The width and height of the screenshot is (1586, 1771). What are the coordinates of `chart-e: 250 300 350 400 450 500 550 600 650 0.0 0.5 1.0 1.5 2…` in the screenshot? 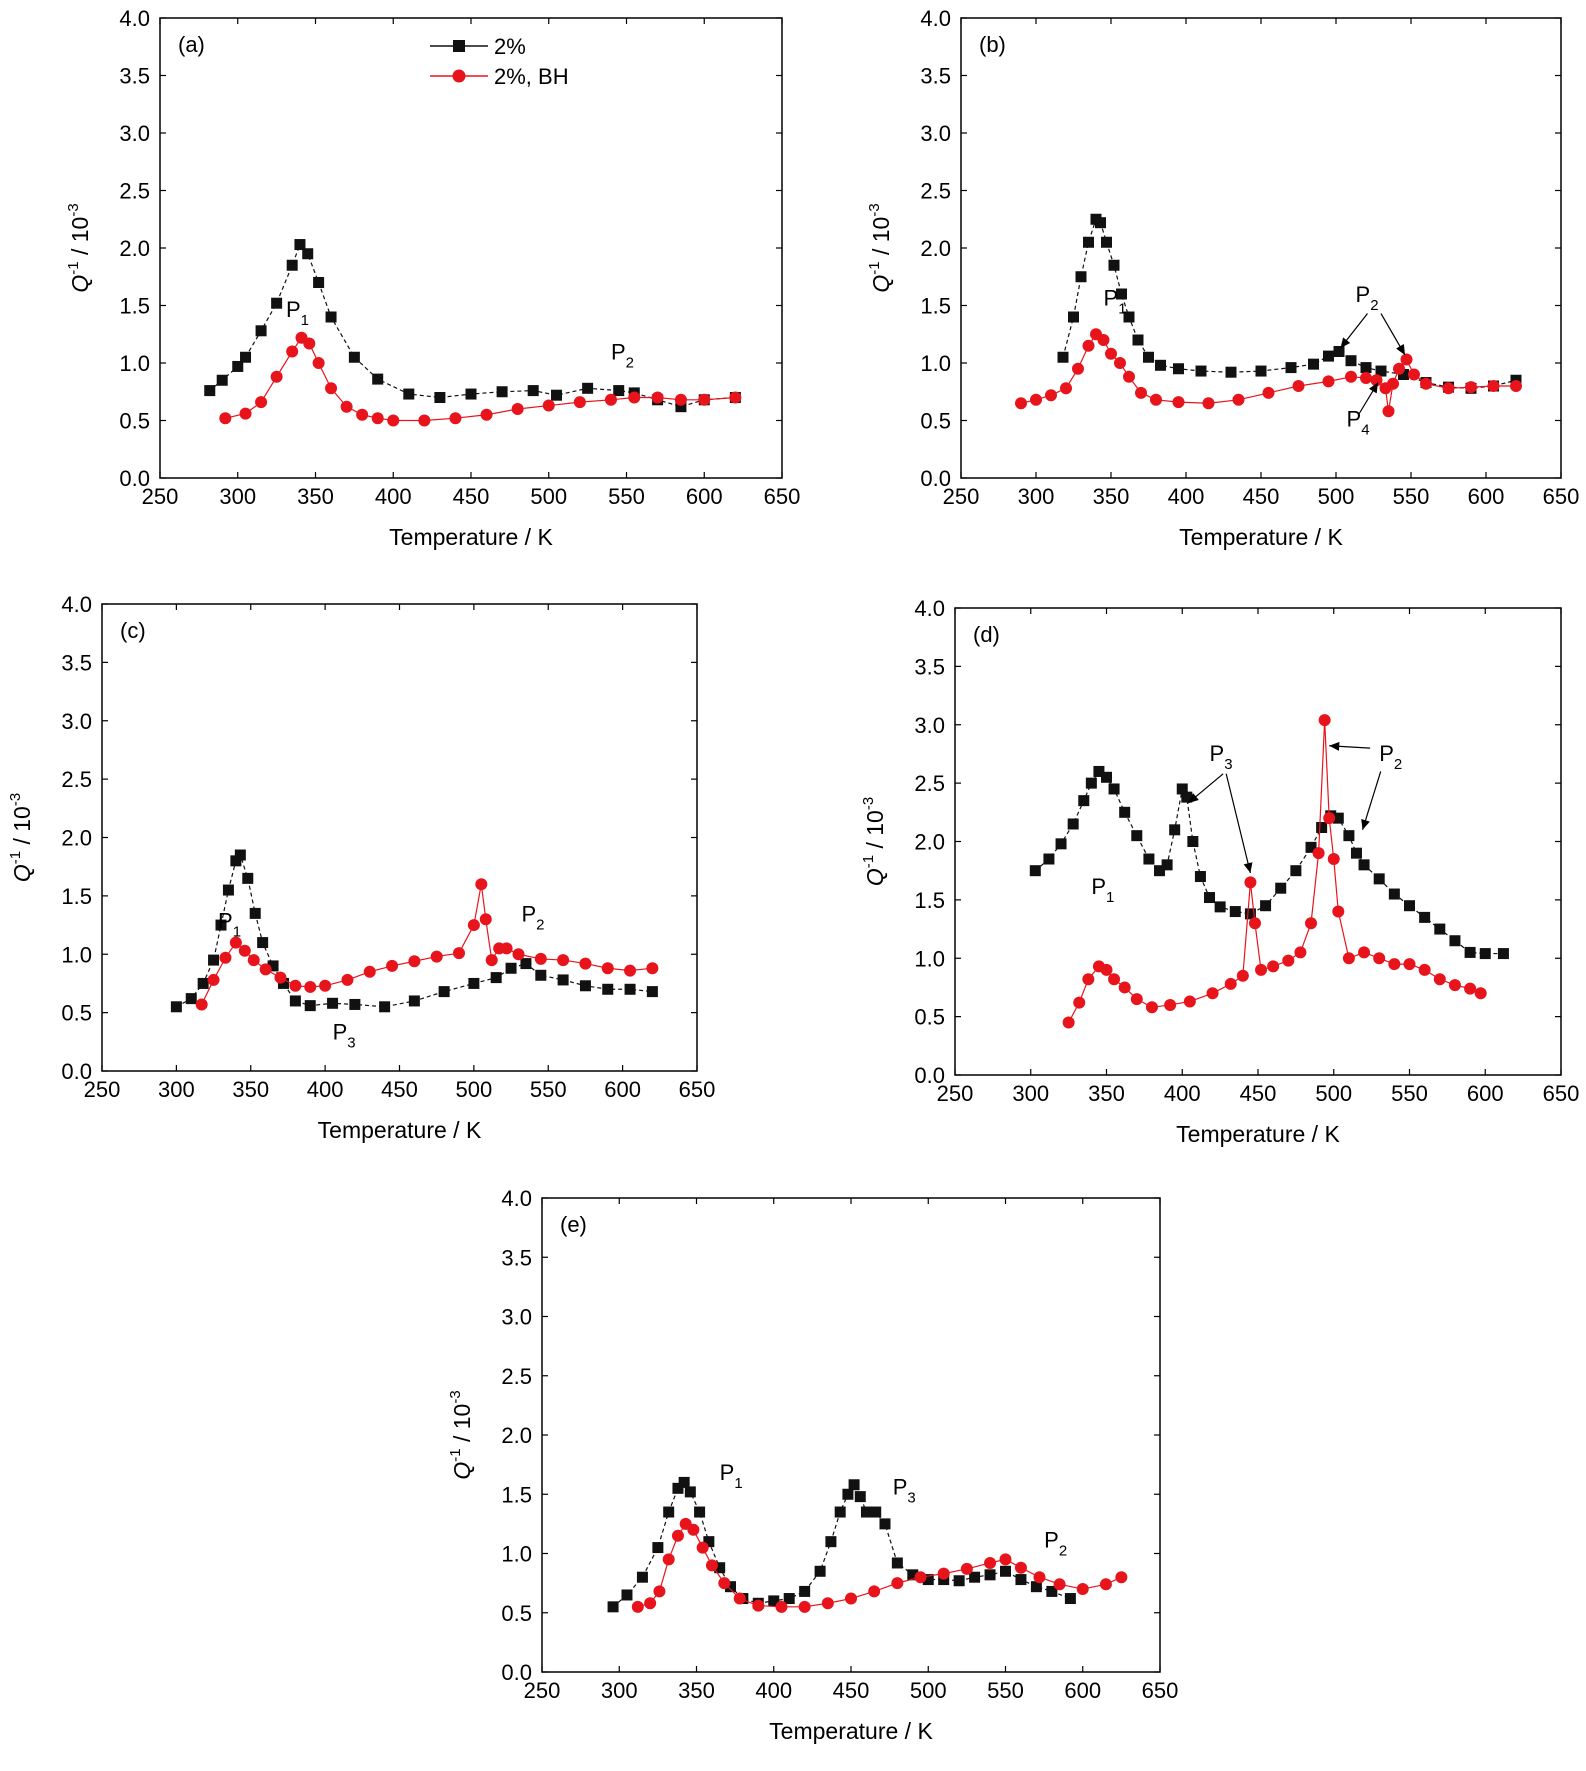 It's located at (813, 1465).